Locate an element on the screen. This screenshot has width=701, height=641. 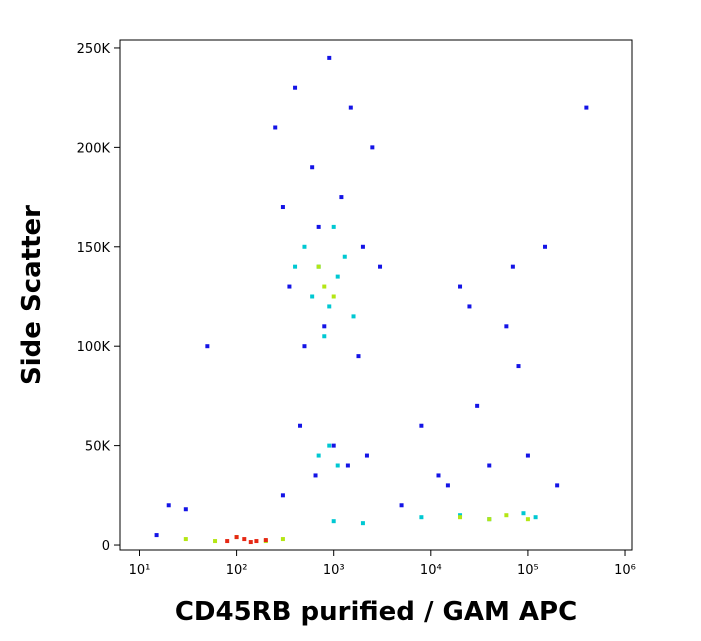
y-axis-title: Side Scatter is located at coordinates (32, 295).